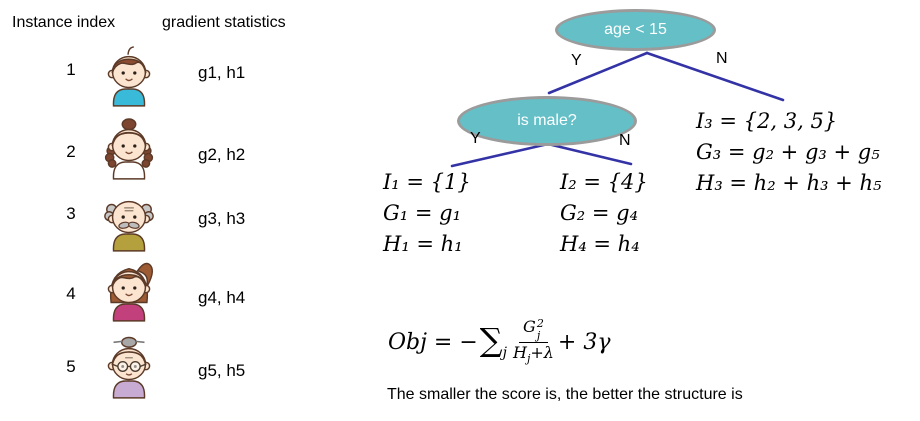  I want to click on numerator-scripts: 2 j, so click(540, 329).